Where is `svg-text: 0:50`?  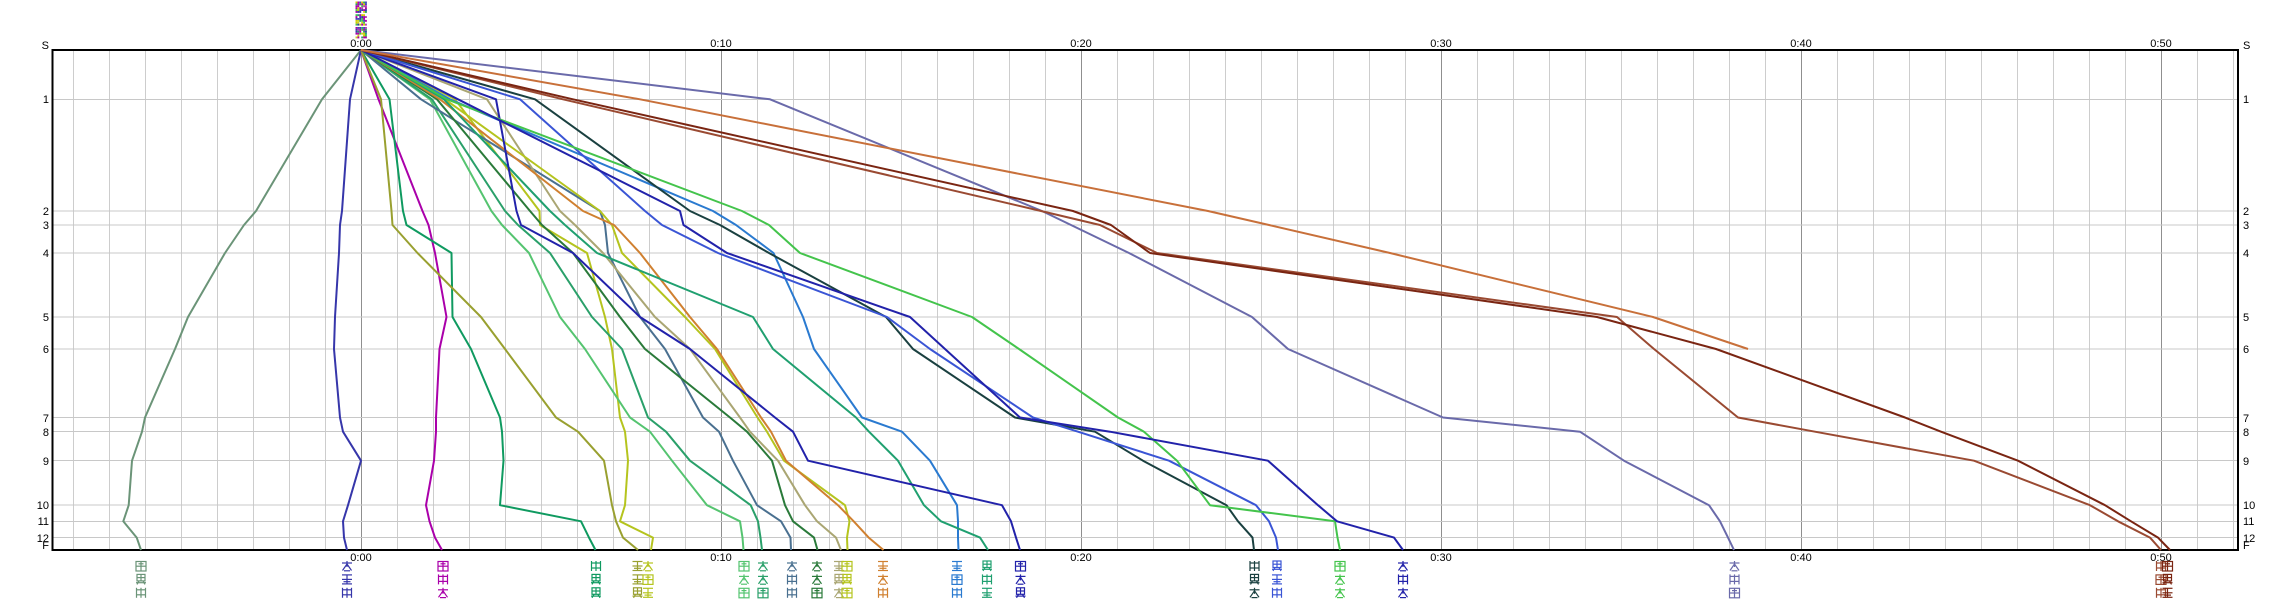
svg-text: 0:50 is located at coordinates (2160, 44).